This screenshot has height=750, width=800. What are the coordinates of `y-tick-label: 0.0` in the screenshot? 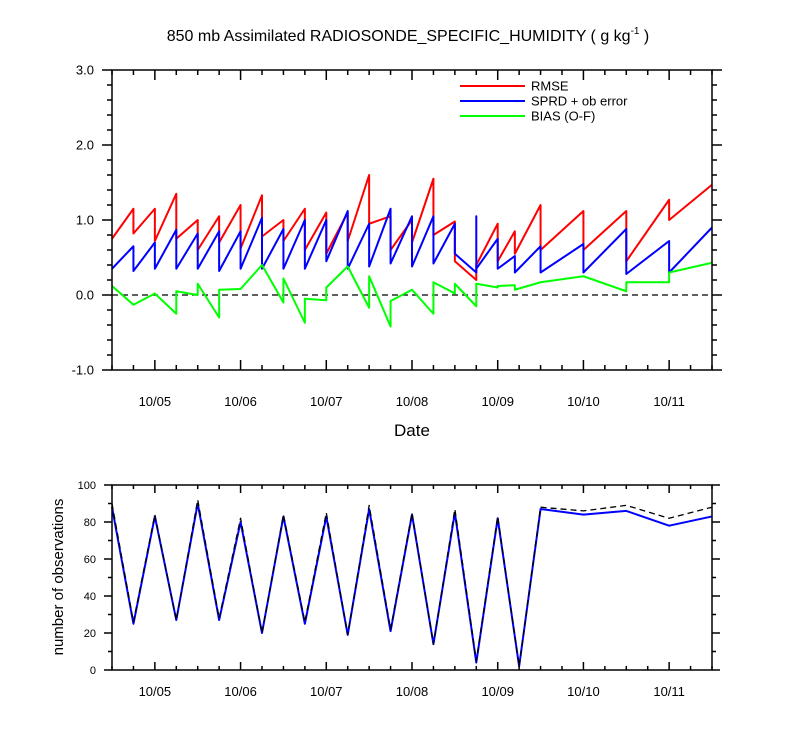 It's located at (85, 295).